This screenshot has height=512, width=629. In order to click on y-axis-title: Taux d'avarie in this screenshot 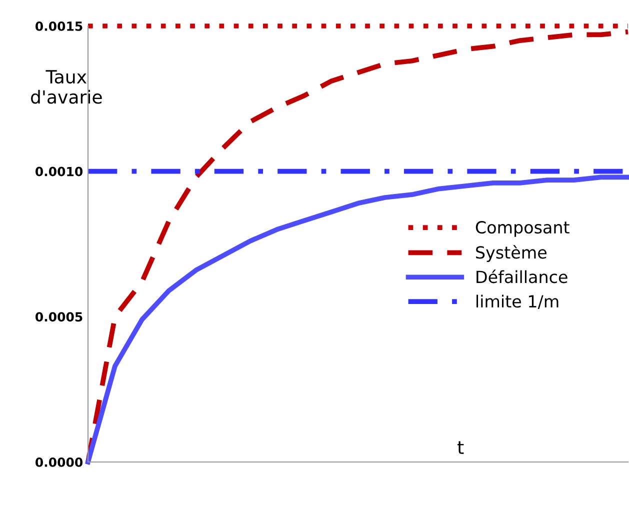, I will do `click(66, 87)`.